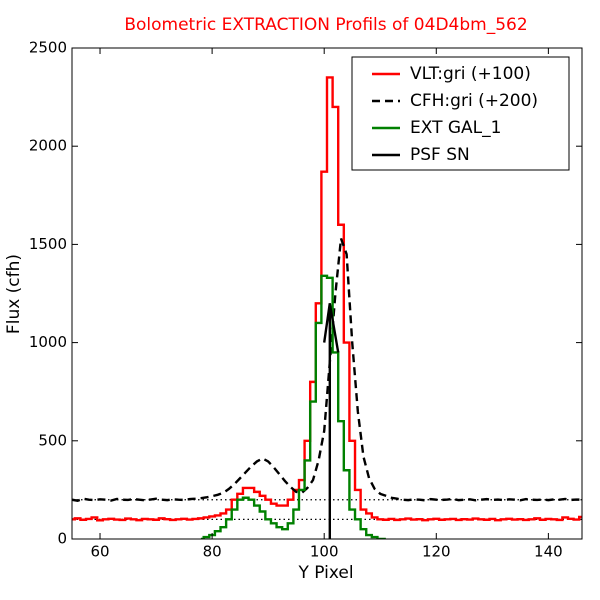  Describe the element at coordinates (48, 146) in the screenshot. I see `y-tick-label: 2000` at that location.